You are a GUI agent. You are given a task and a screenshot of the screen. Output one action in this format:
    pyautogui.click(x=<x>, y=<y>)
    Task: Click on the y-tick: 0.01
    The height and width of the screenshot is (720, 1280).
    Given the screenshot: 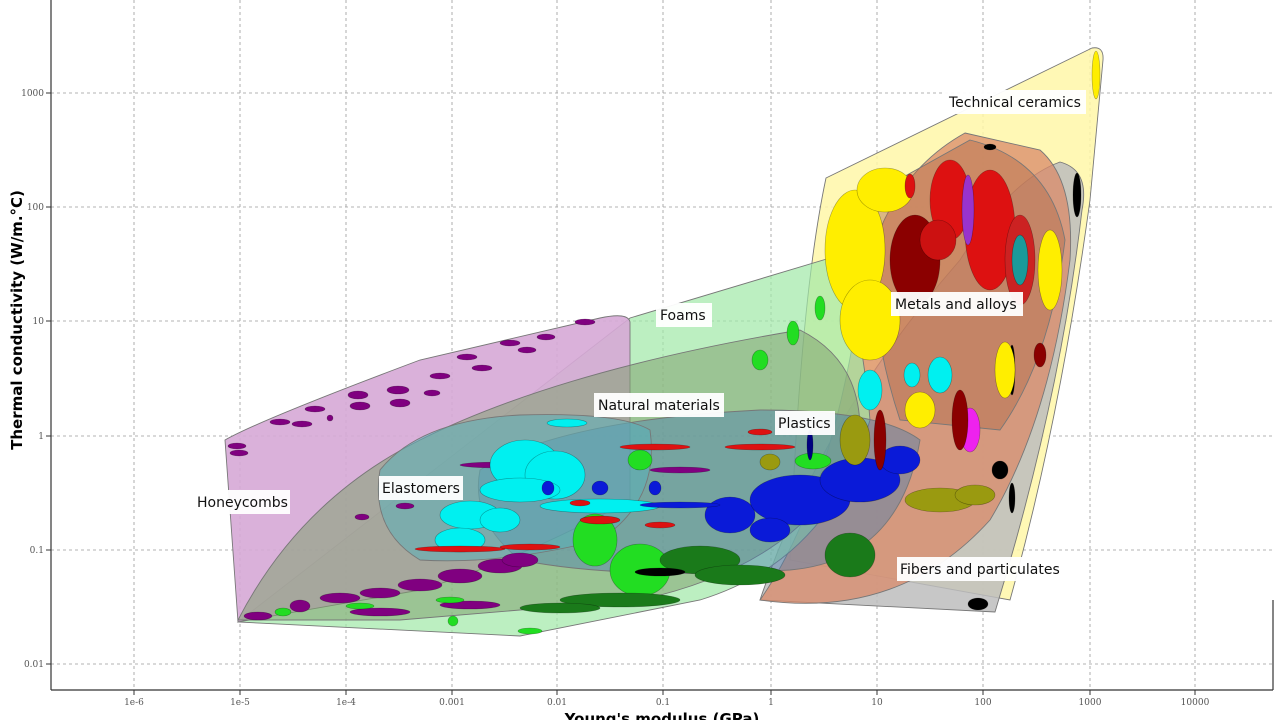 What is the action you would take?
    pyautogui.click(x=34, y=665)
    